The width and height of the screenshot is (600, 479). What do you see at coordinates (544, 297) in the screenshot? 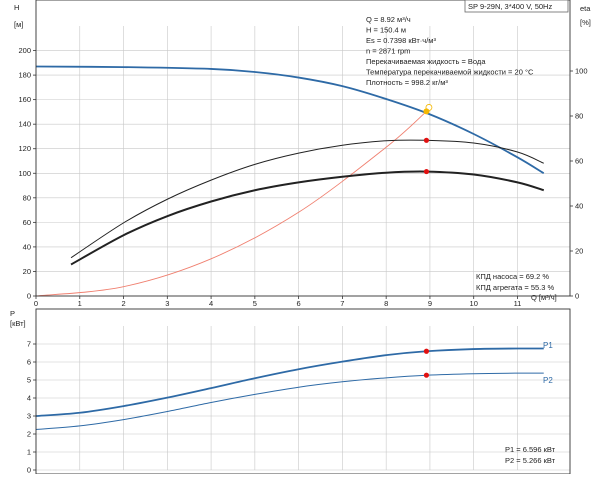
I see `flow-axis-label: Q [м³/ч]` at bounding box center [544, 297].